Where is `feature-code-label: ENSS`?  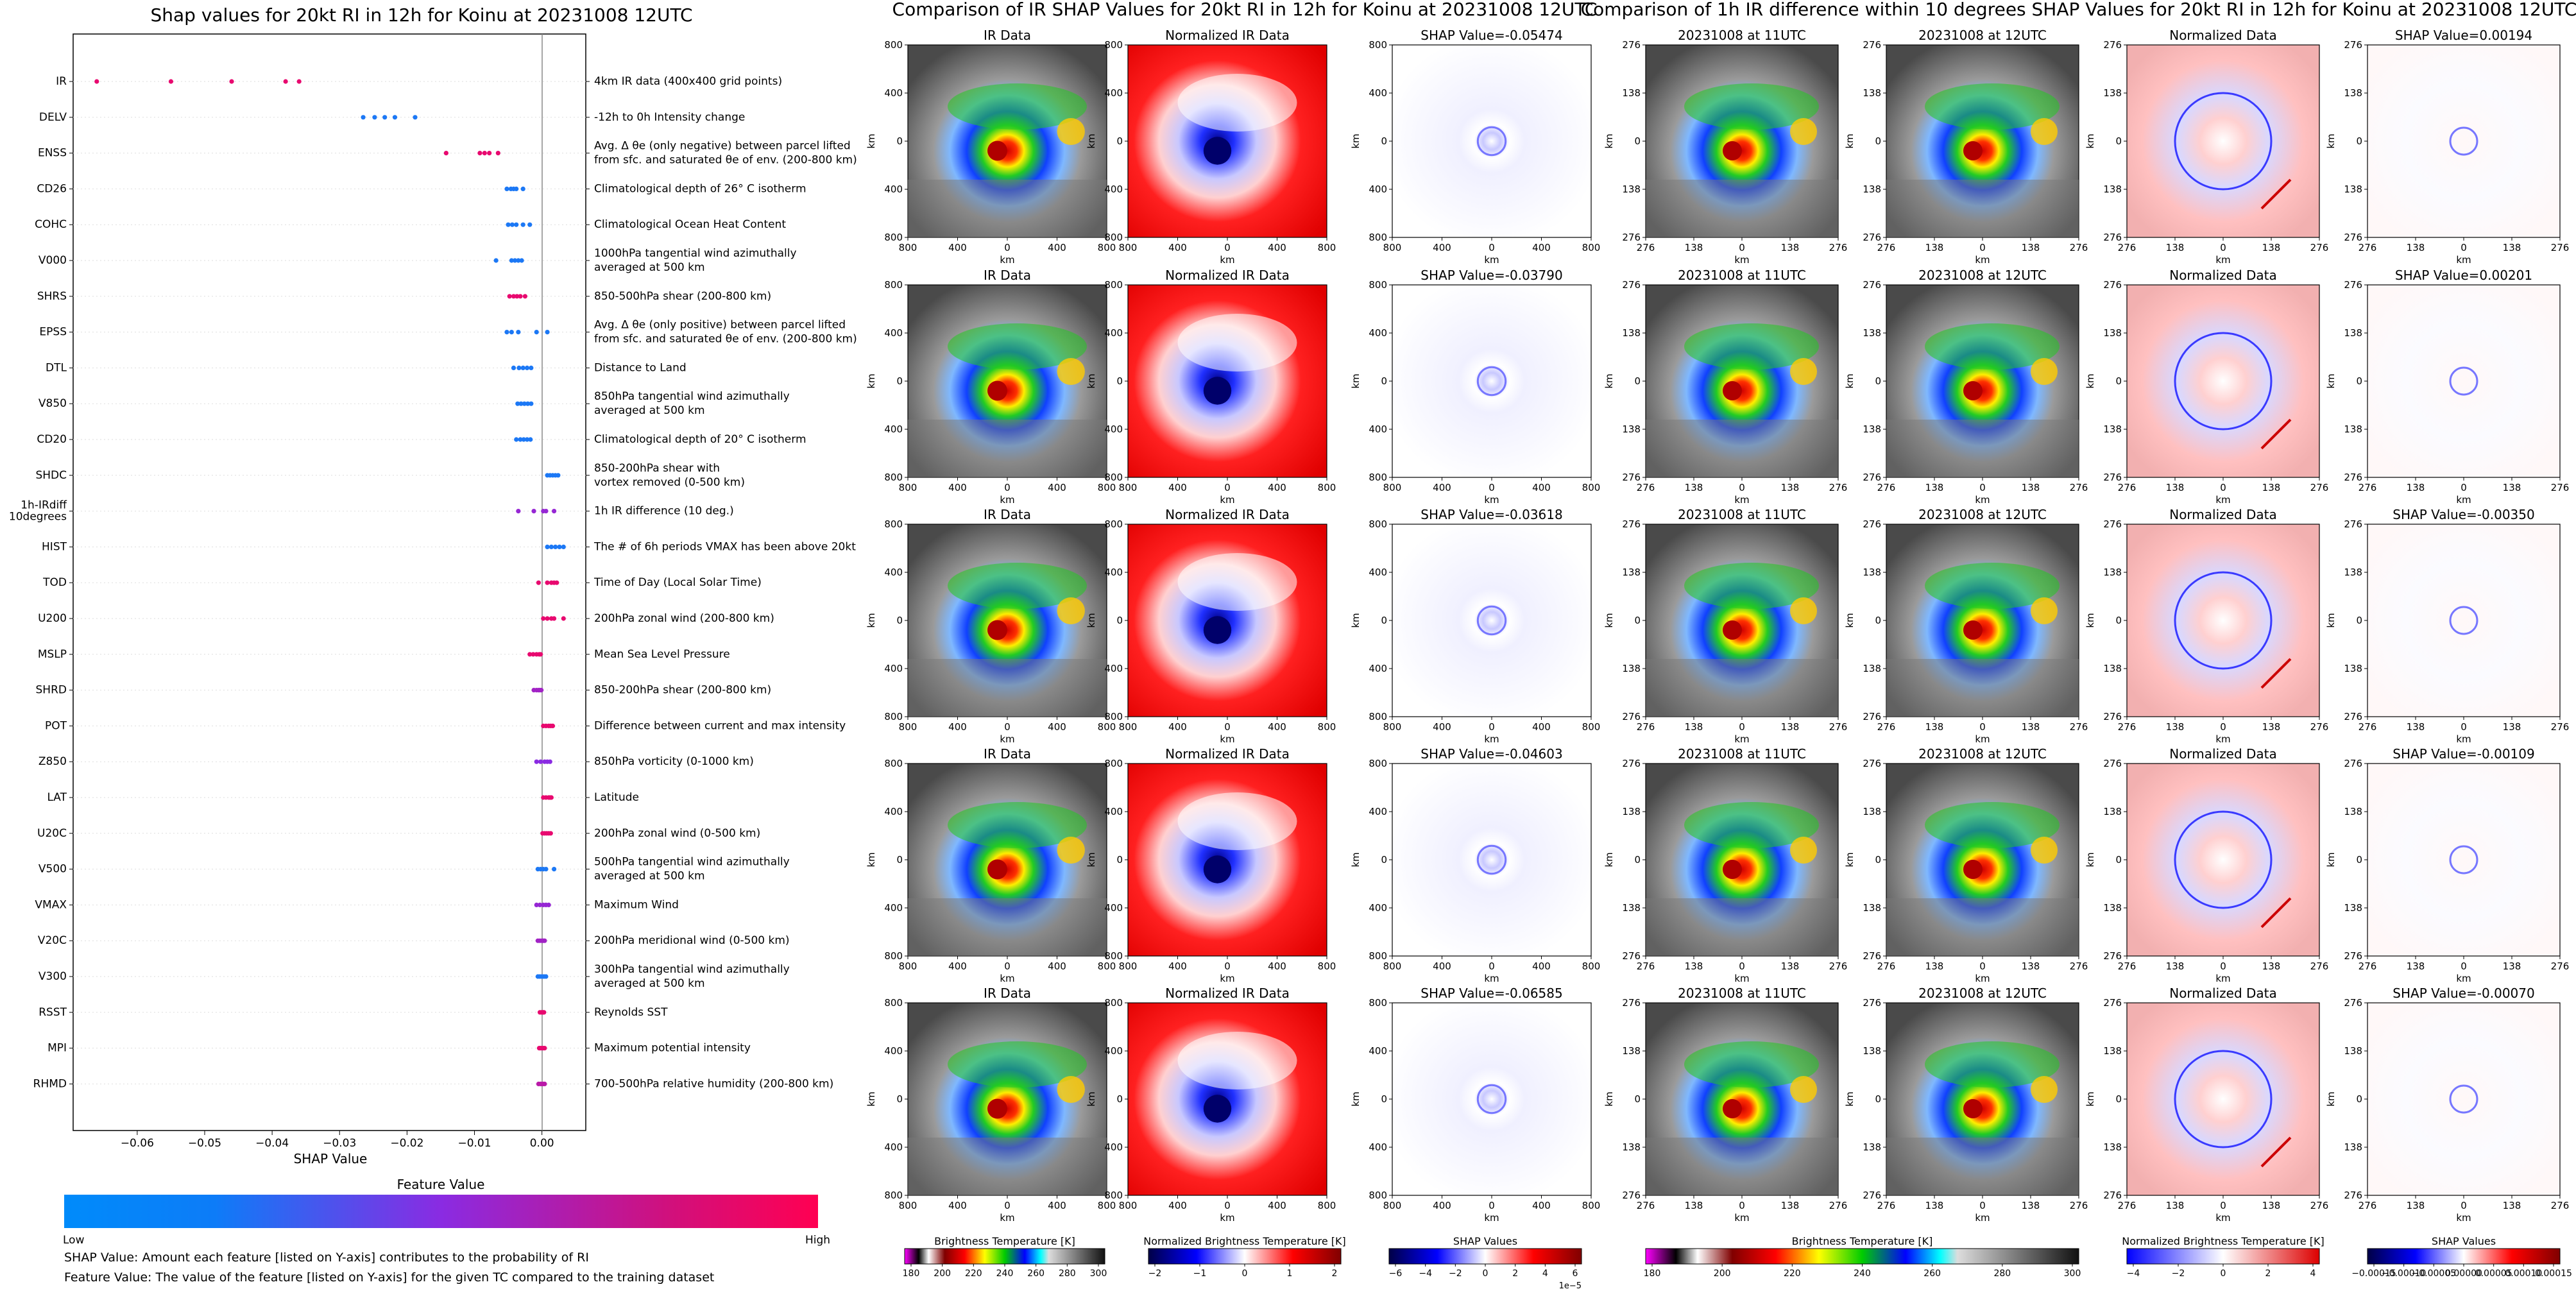 feature-code-label: ENSS is located at coordinates (53, 153).